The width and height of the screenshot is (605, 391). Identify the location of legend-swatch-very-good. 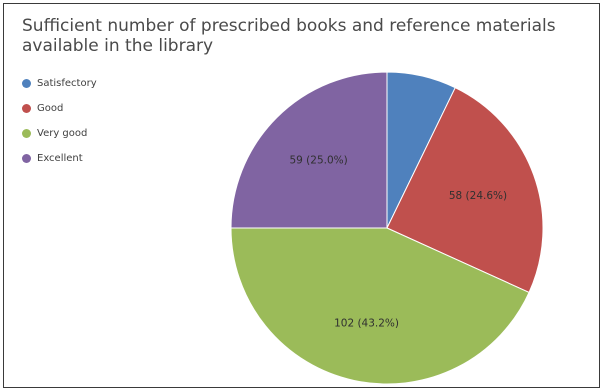
(26, 133).